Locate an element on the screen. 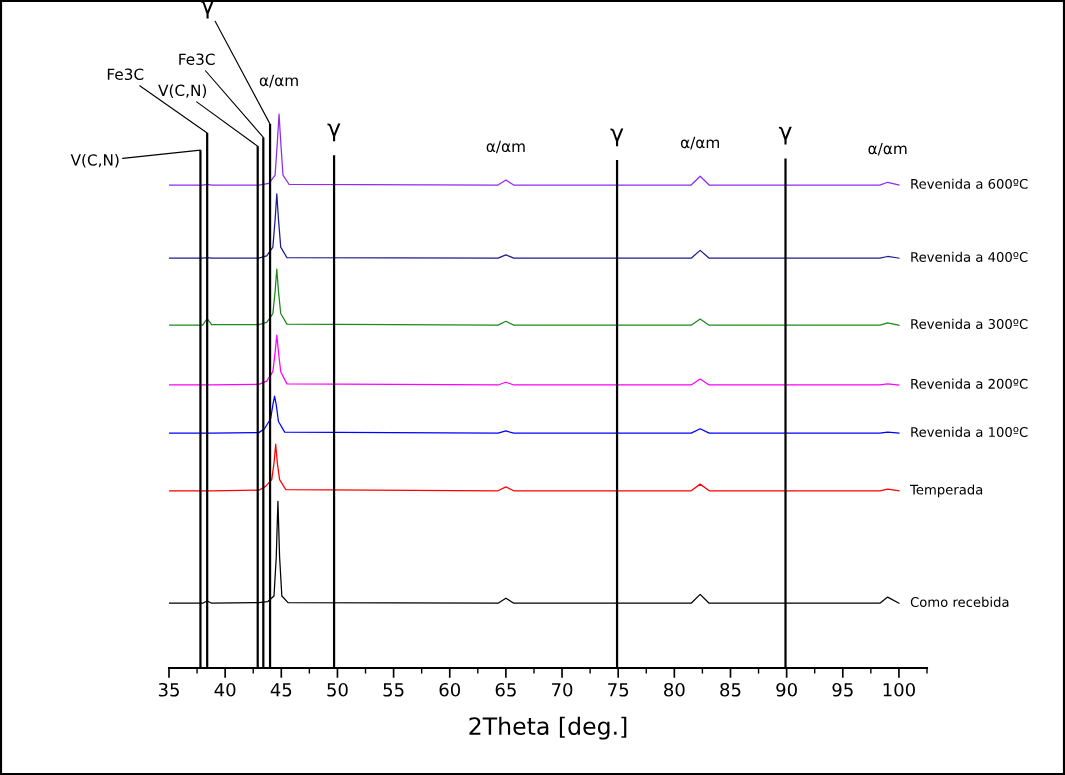  x-tick-label: 85 is located at coordinates (730, 689).